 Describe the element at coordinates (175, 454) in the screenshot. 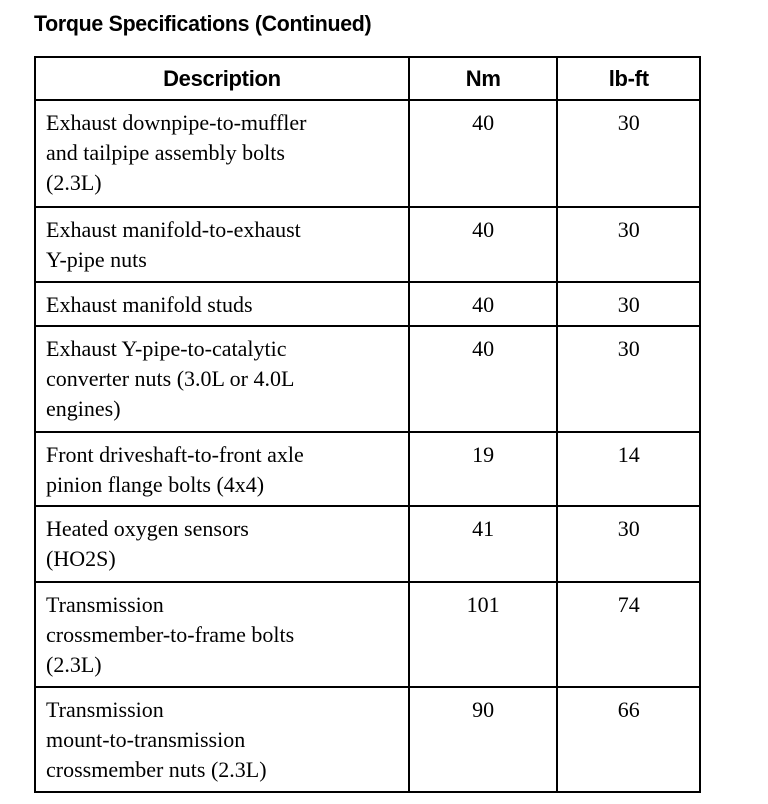

I see `description-line: Front driveshaft-to-front axle` at that location.